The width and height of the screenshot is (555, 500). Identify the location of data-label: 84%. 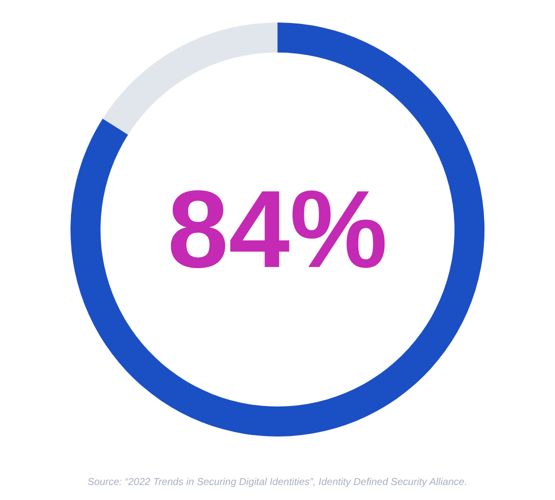
(277, 229).